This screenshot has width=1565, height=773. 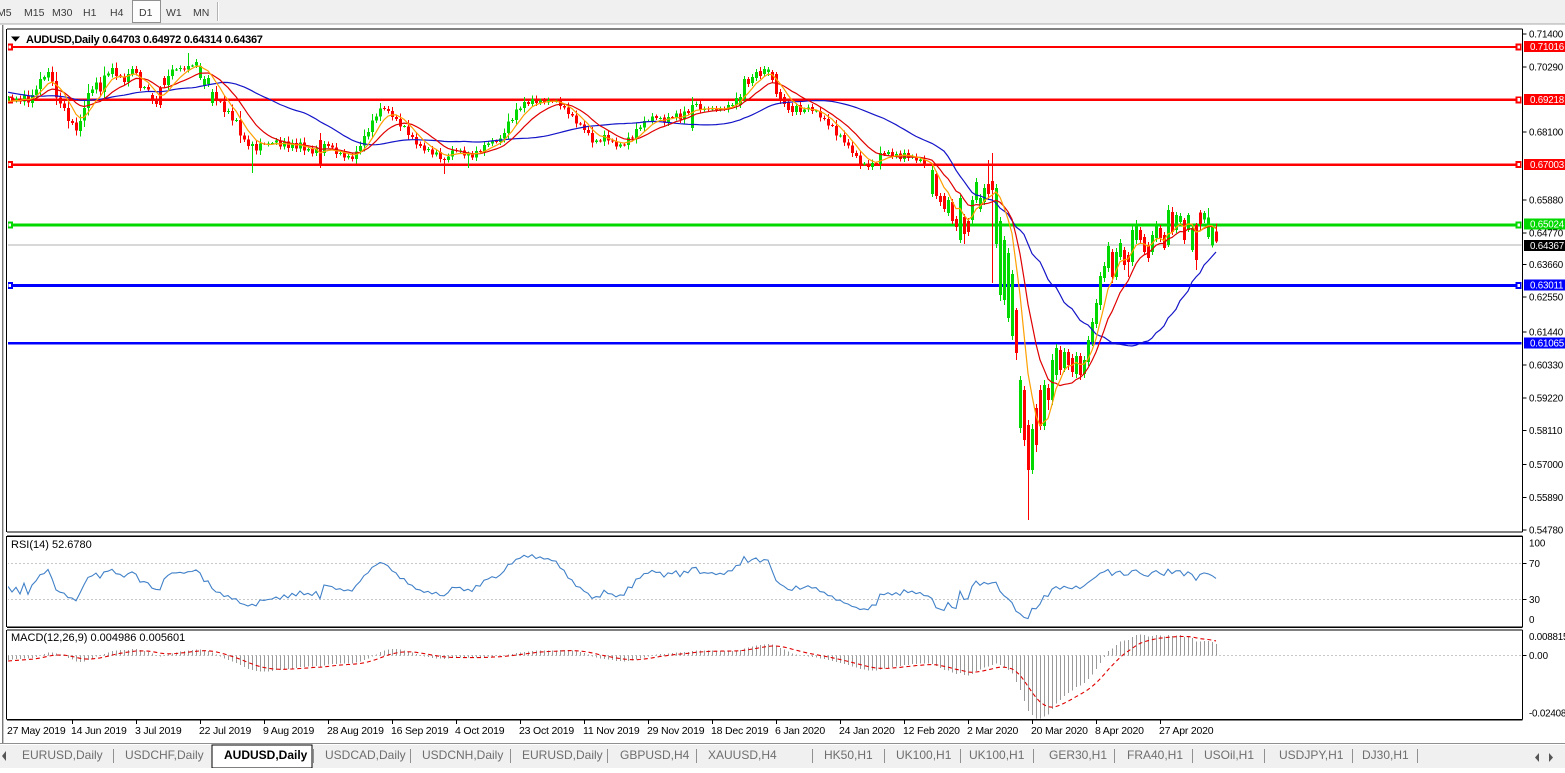 I want to click on svg-text: 0.61440, so click(x=1546, y=333).